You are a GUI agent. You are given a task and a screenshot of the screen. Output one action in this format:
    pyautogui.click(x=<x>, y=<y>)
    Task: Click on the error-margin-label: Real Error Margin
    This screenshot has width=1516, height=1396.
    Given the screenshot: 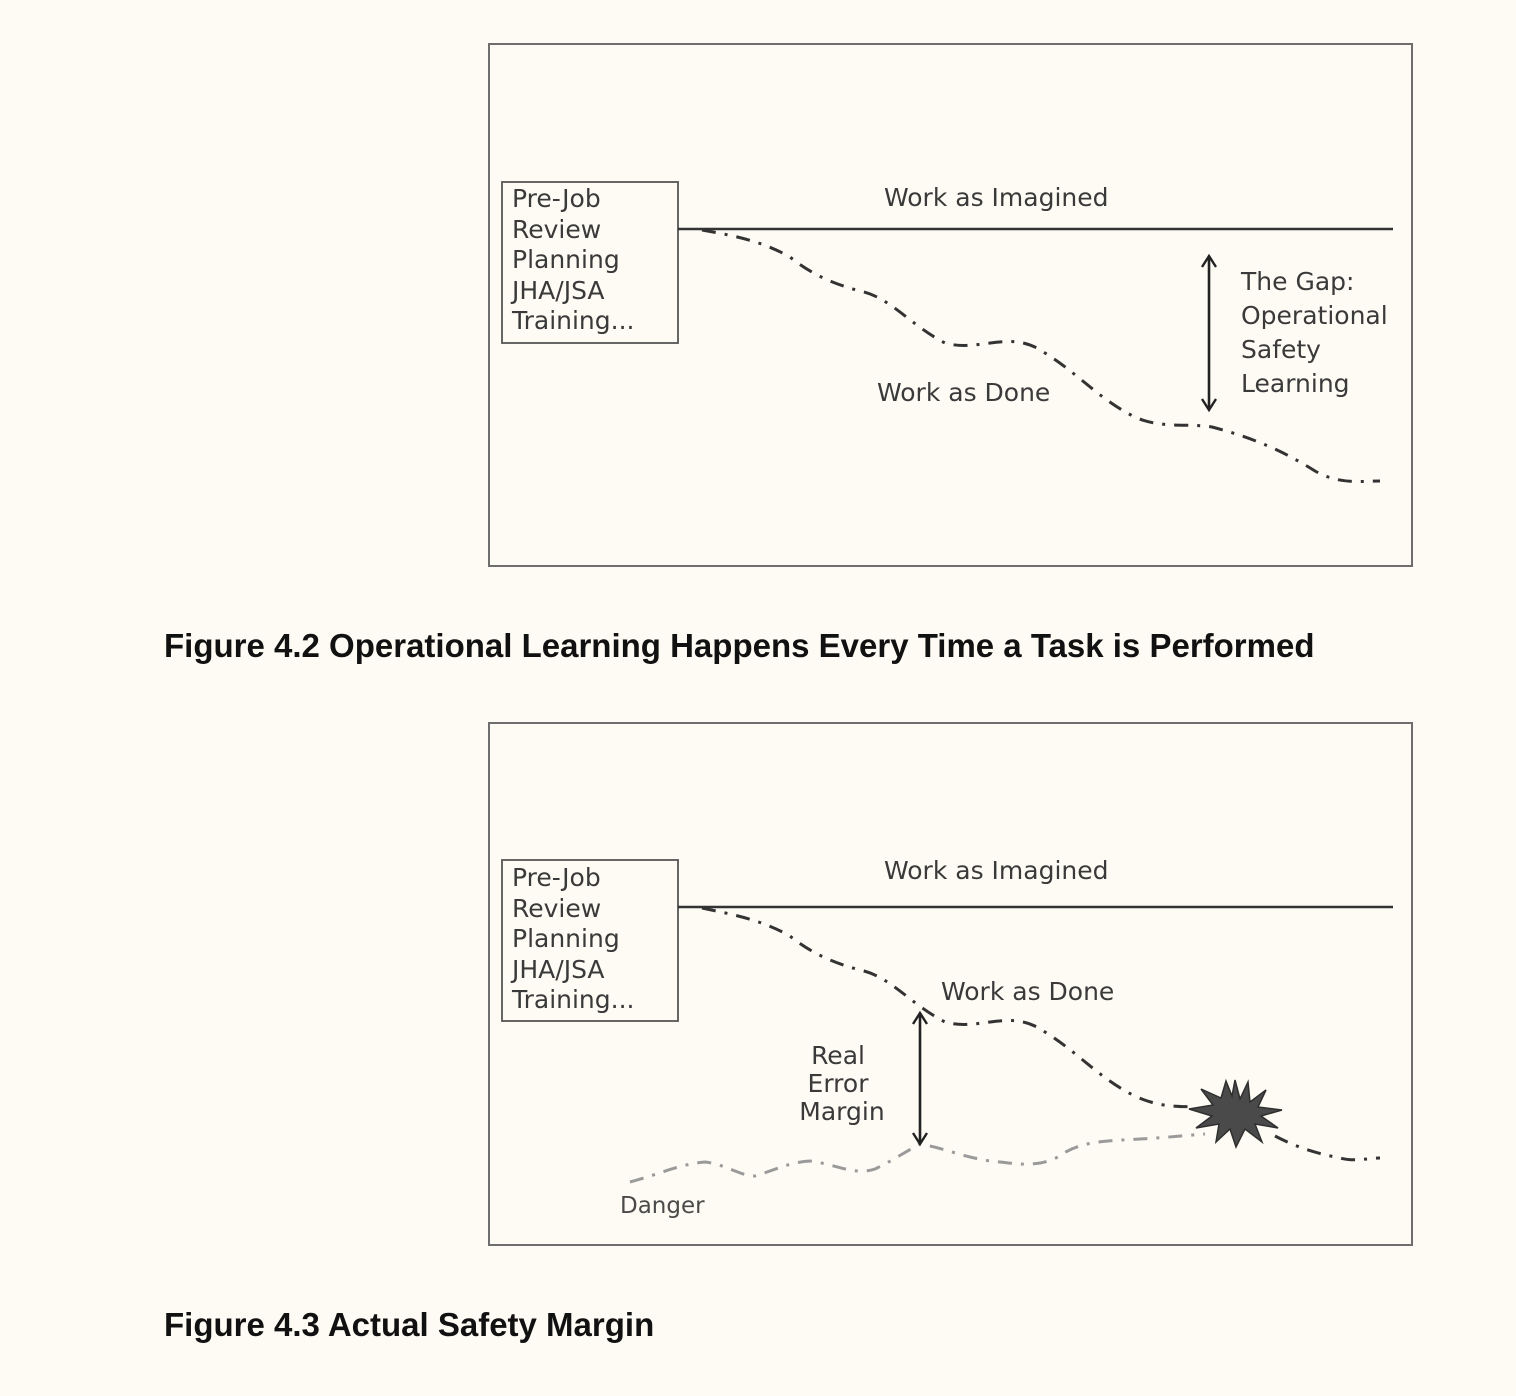 What is the action you would take?
    pyautogui.click(x=841, y=1083)
    